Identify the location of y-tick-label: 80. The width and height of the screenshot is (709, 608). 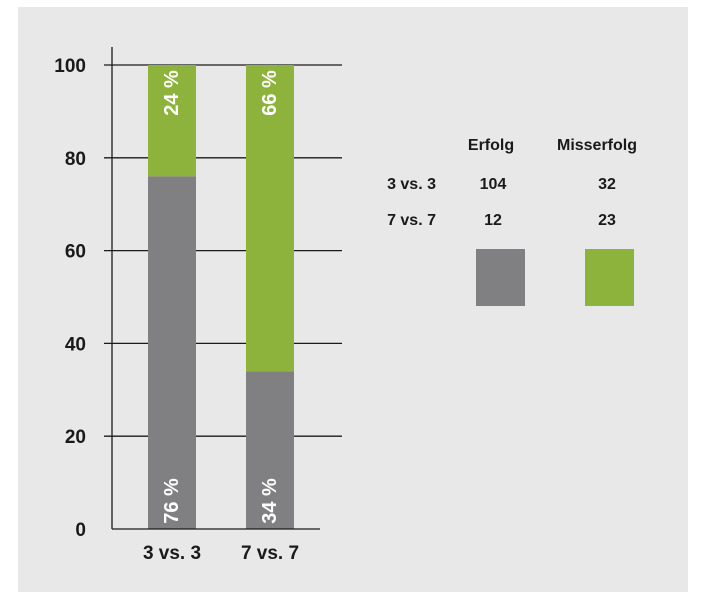
(75, 159).